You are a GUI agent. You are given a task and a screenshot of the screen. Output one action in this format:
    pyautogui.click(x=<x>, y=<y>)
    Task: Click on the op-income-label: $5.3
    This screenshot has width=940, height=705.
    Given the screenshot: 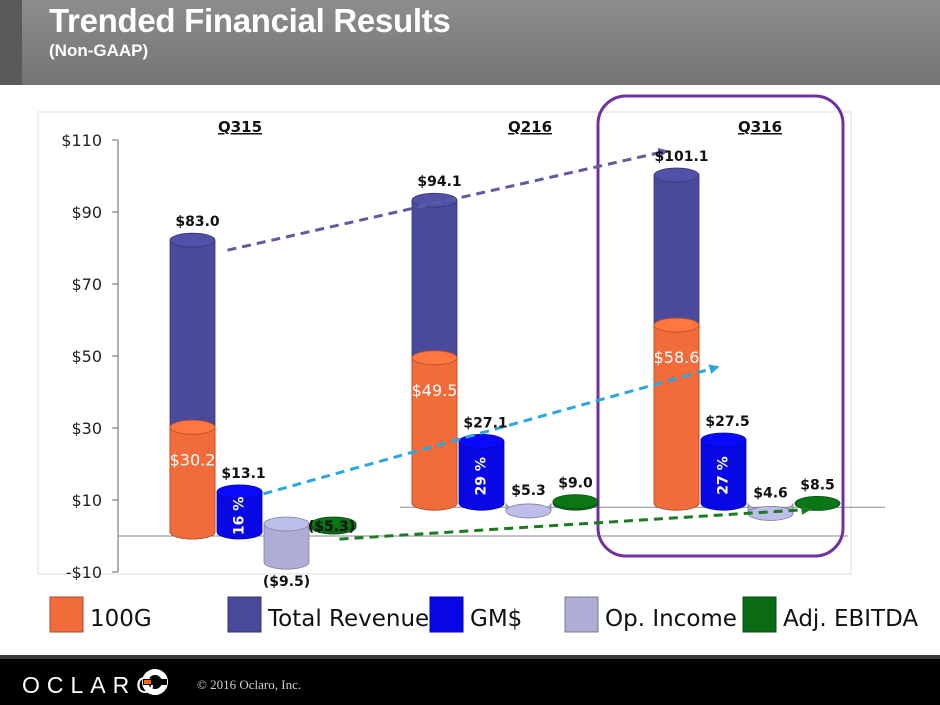 What is the action you would take?
    pyautogui.click(x=528, y=491)
    